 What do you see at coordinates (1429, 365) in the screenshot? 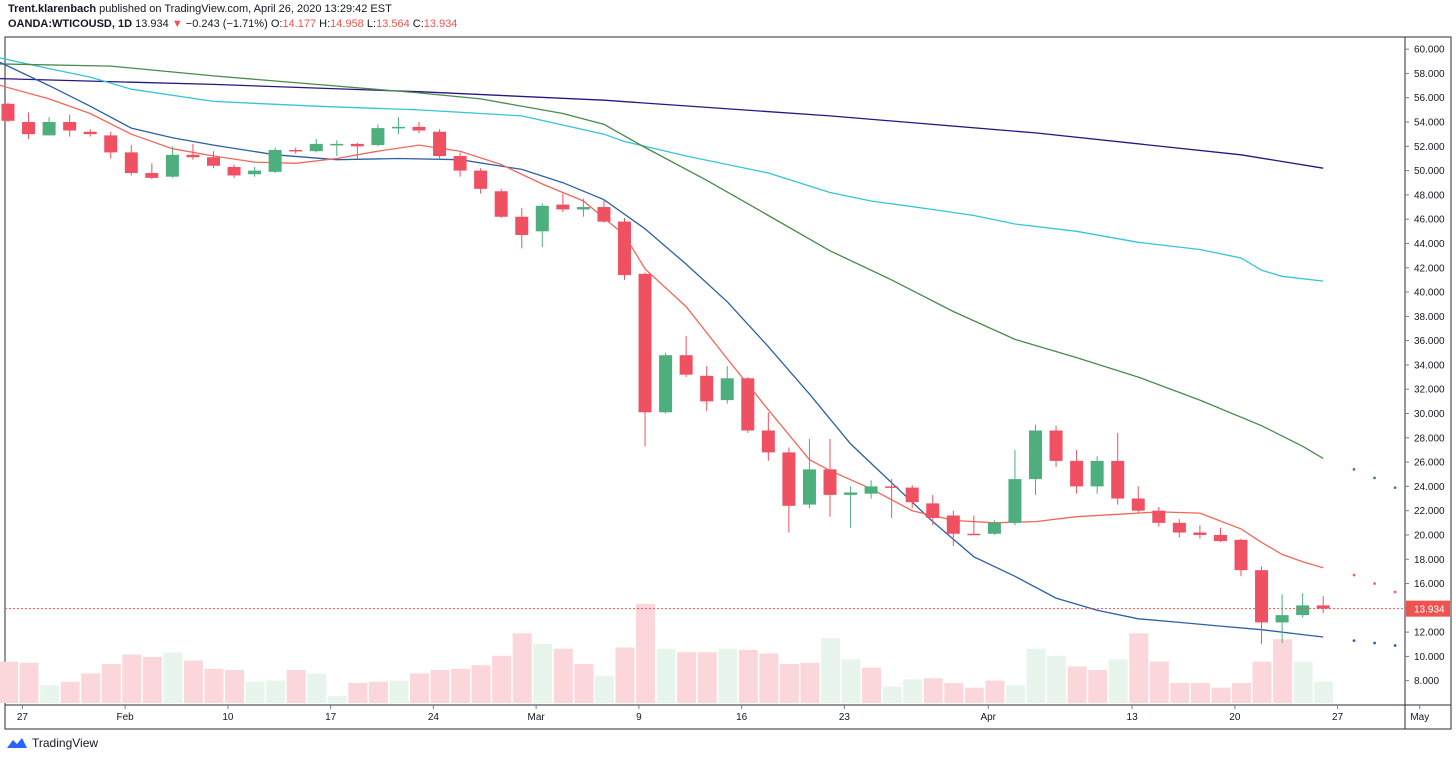
I see `price-axis-label: 34.000` at bounding box center [1429, 365].